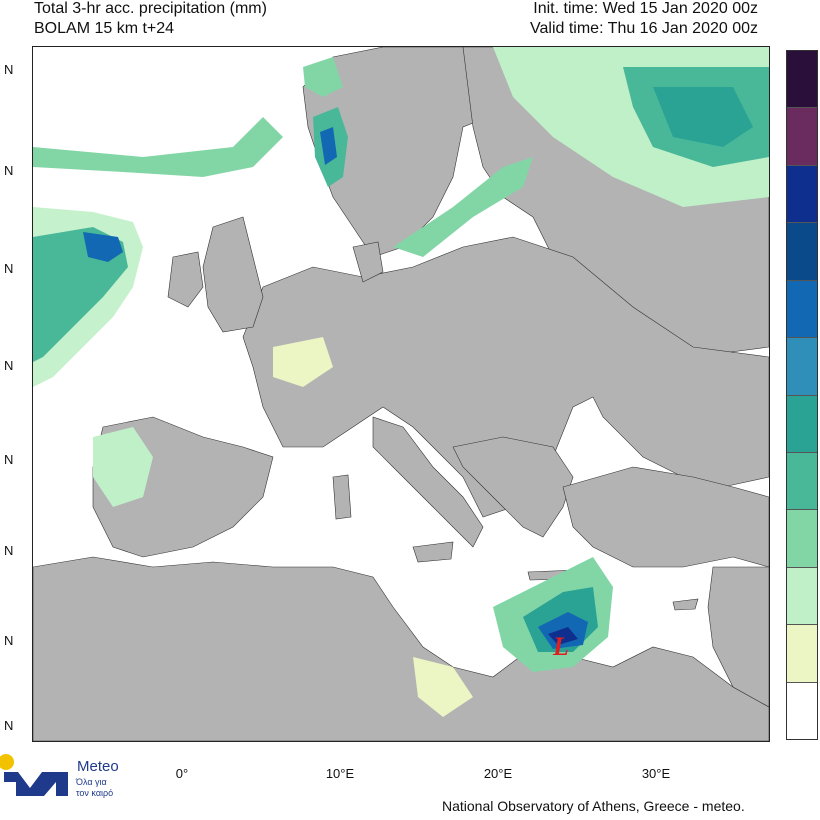 The image size is (820, 820). Describe the element at coordinates (34, 775) in the screenshot. I see `meteo-logo-icon` at that location.